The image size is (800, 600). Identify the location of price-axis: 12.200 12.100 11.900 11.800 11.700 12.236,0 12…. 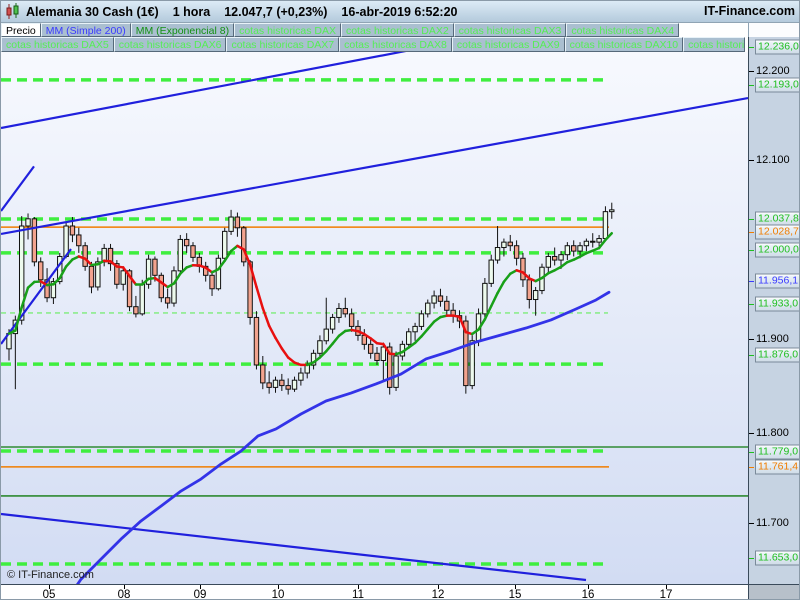
(773, 310).